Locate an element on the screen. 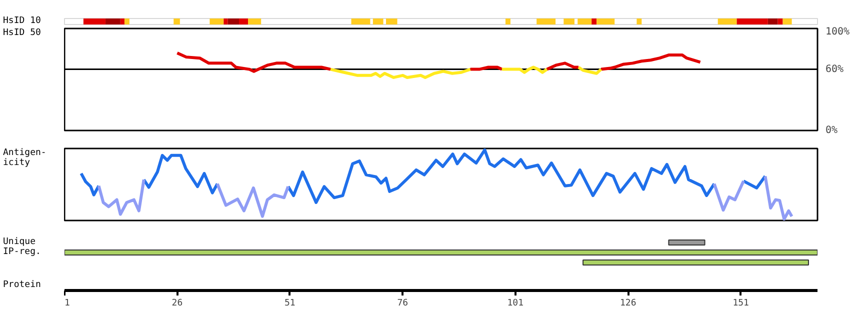  y-tick-label: 0% is located at coordinates (832, 130).